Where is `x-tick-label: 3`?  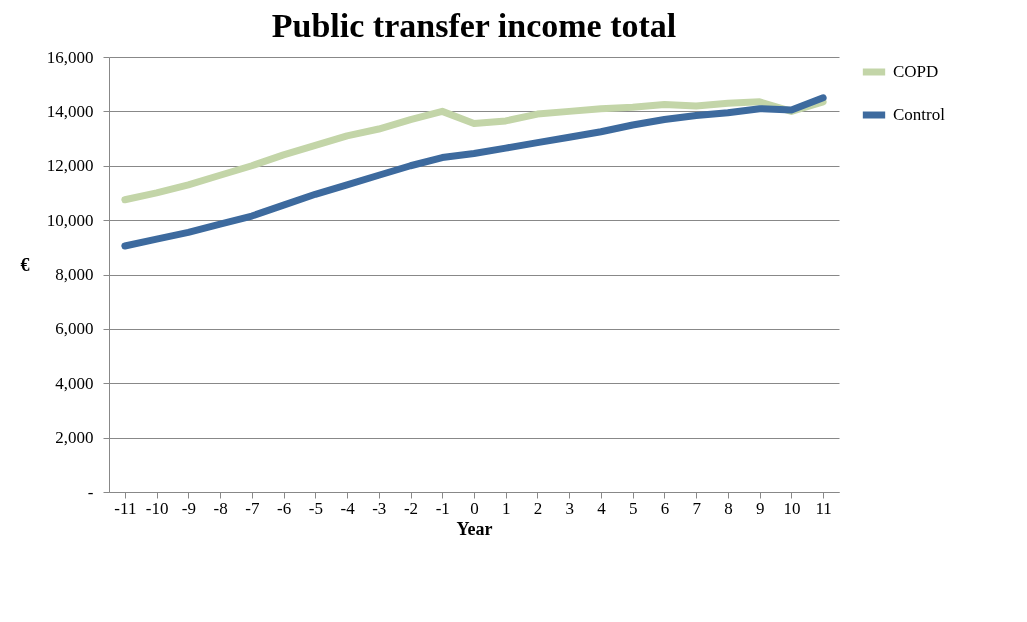 x-tick-label: 3 is located at coordinates (569, 508).